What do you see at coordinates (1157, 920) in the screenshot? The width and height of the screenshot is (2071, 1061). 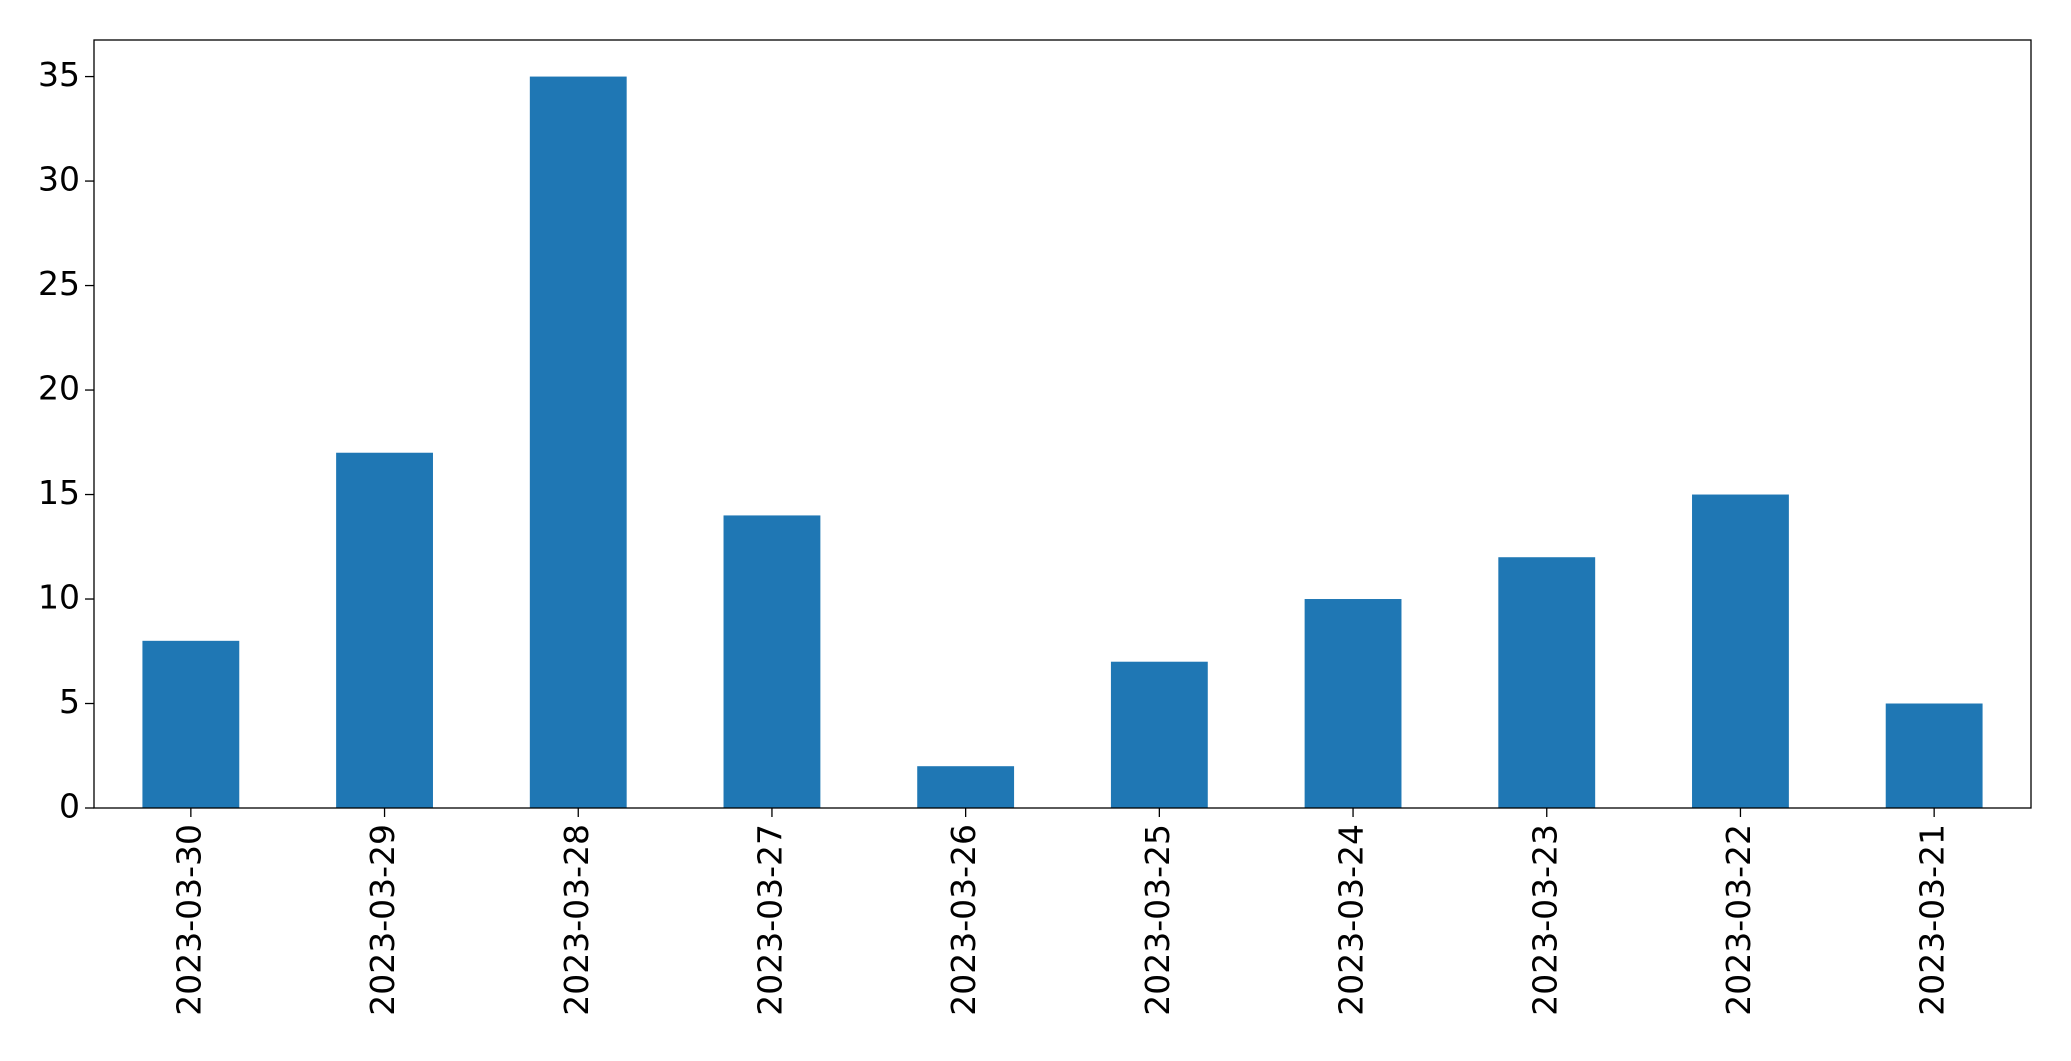 I see `x-tick-label: 2023-03-25` at bounding box center [1157, 920].